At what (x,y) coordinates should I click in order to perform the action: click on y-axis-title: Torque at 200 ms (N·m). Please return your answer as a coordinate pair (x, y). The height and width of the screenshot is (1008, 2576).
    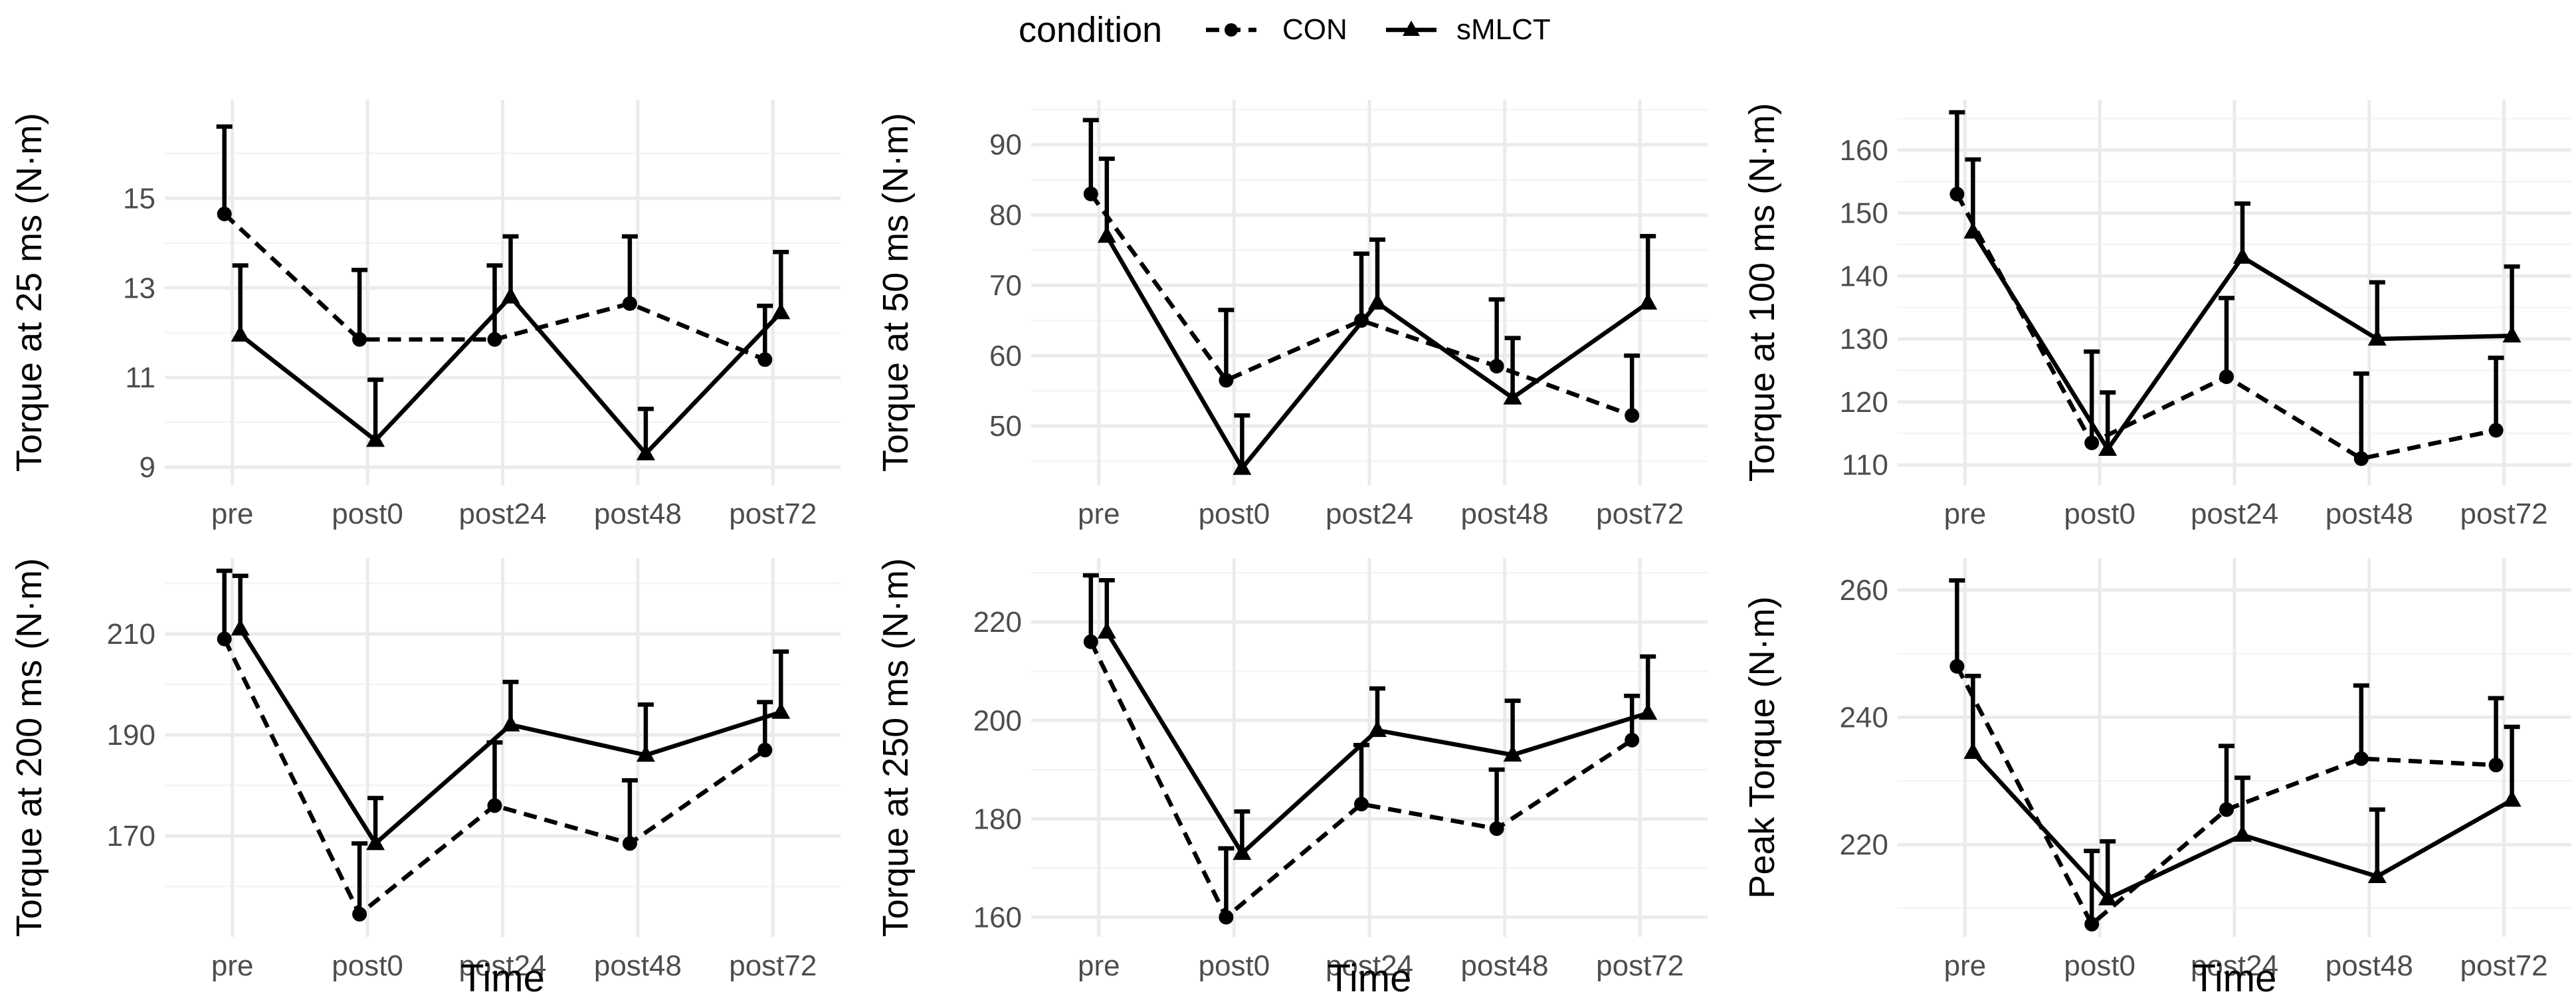
    Looking at the image, I should click on (29, 747).